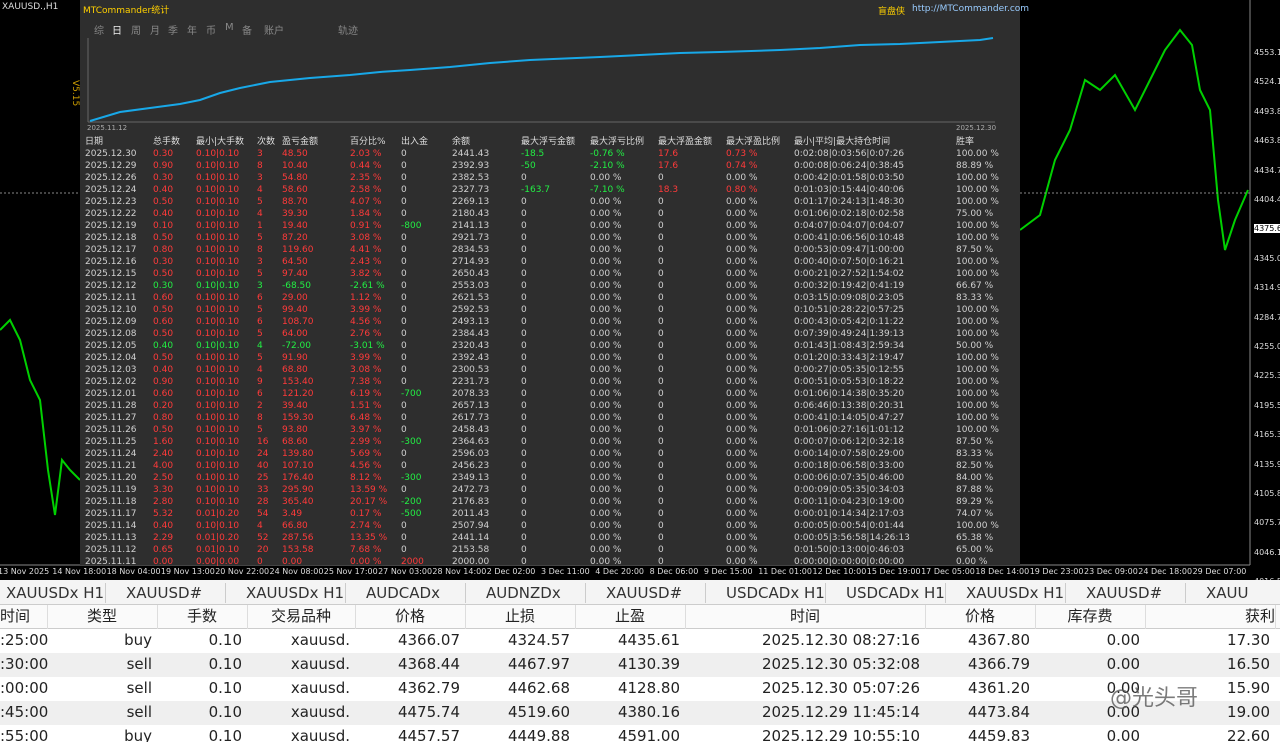 This screenshot has height=742, width=1280. Describe the element at coordinates (173, 31) in the screenshot. I see `period-tab: 季` at that location.